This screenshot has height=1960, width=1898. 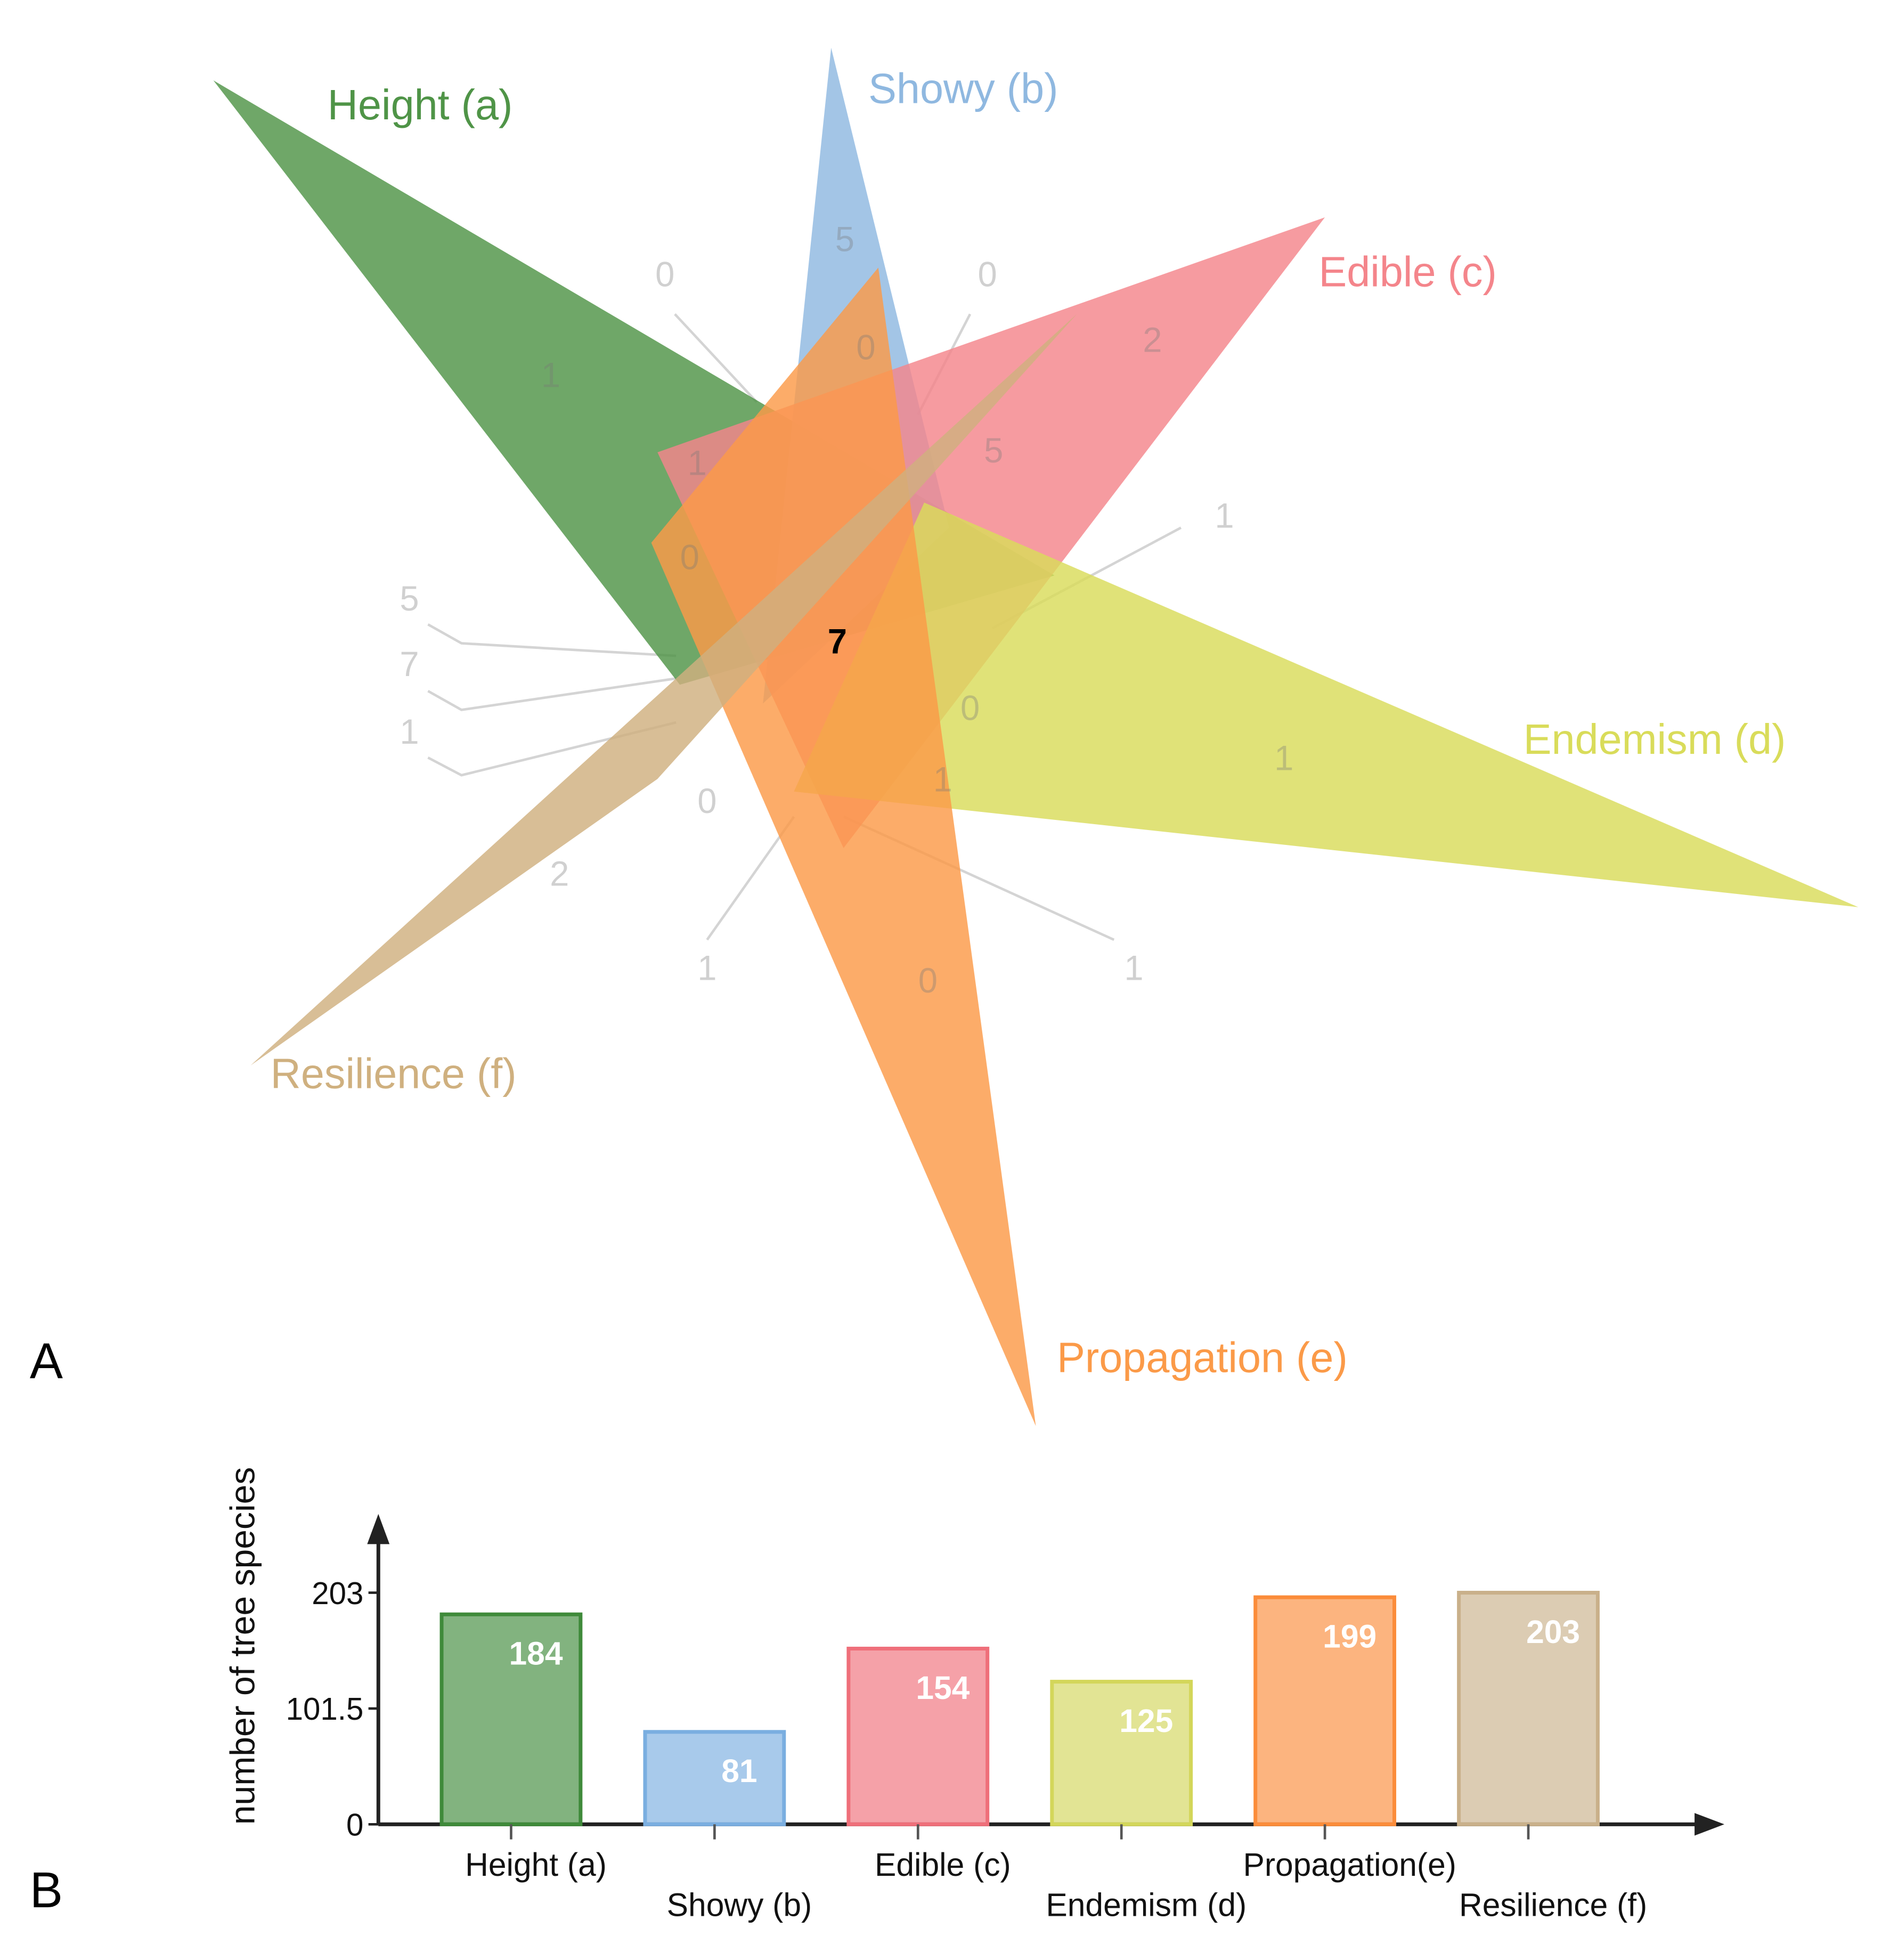 What do you see at coordinates (242, 1646) in the screenshot?
I see `y-axis-label: number of tree species` at bounding box center [242, 1646].